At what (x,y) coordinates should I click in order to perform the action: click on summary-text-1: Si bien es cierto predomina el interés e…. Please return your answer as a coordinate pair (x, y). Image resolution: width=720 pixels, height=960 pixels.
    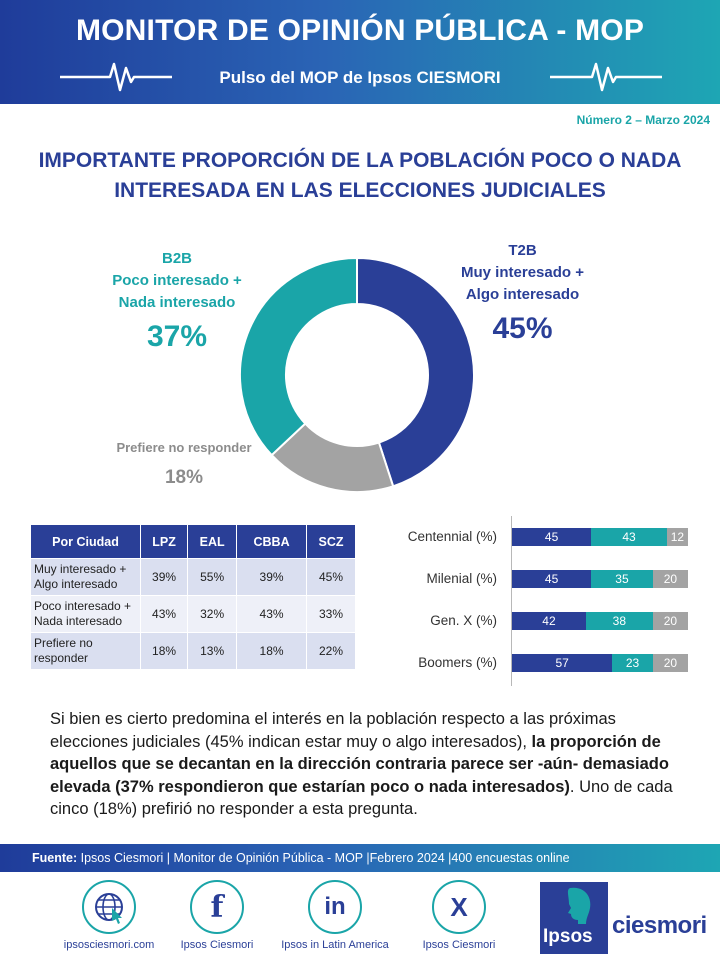
    Looking at the image, I should click on (333, 730).